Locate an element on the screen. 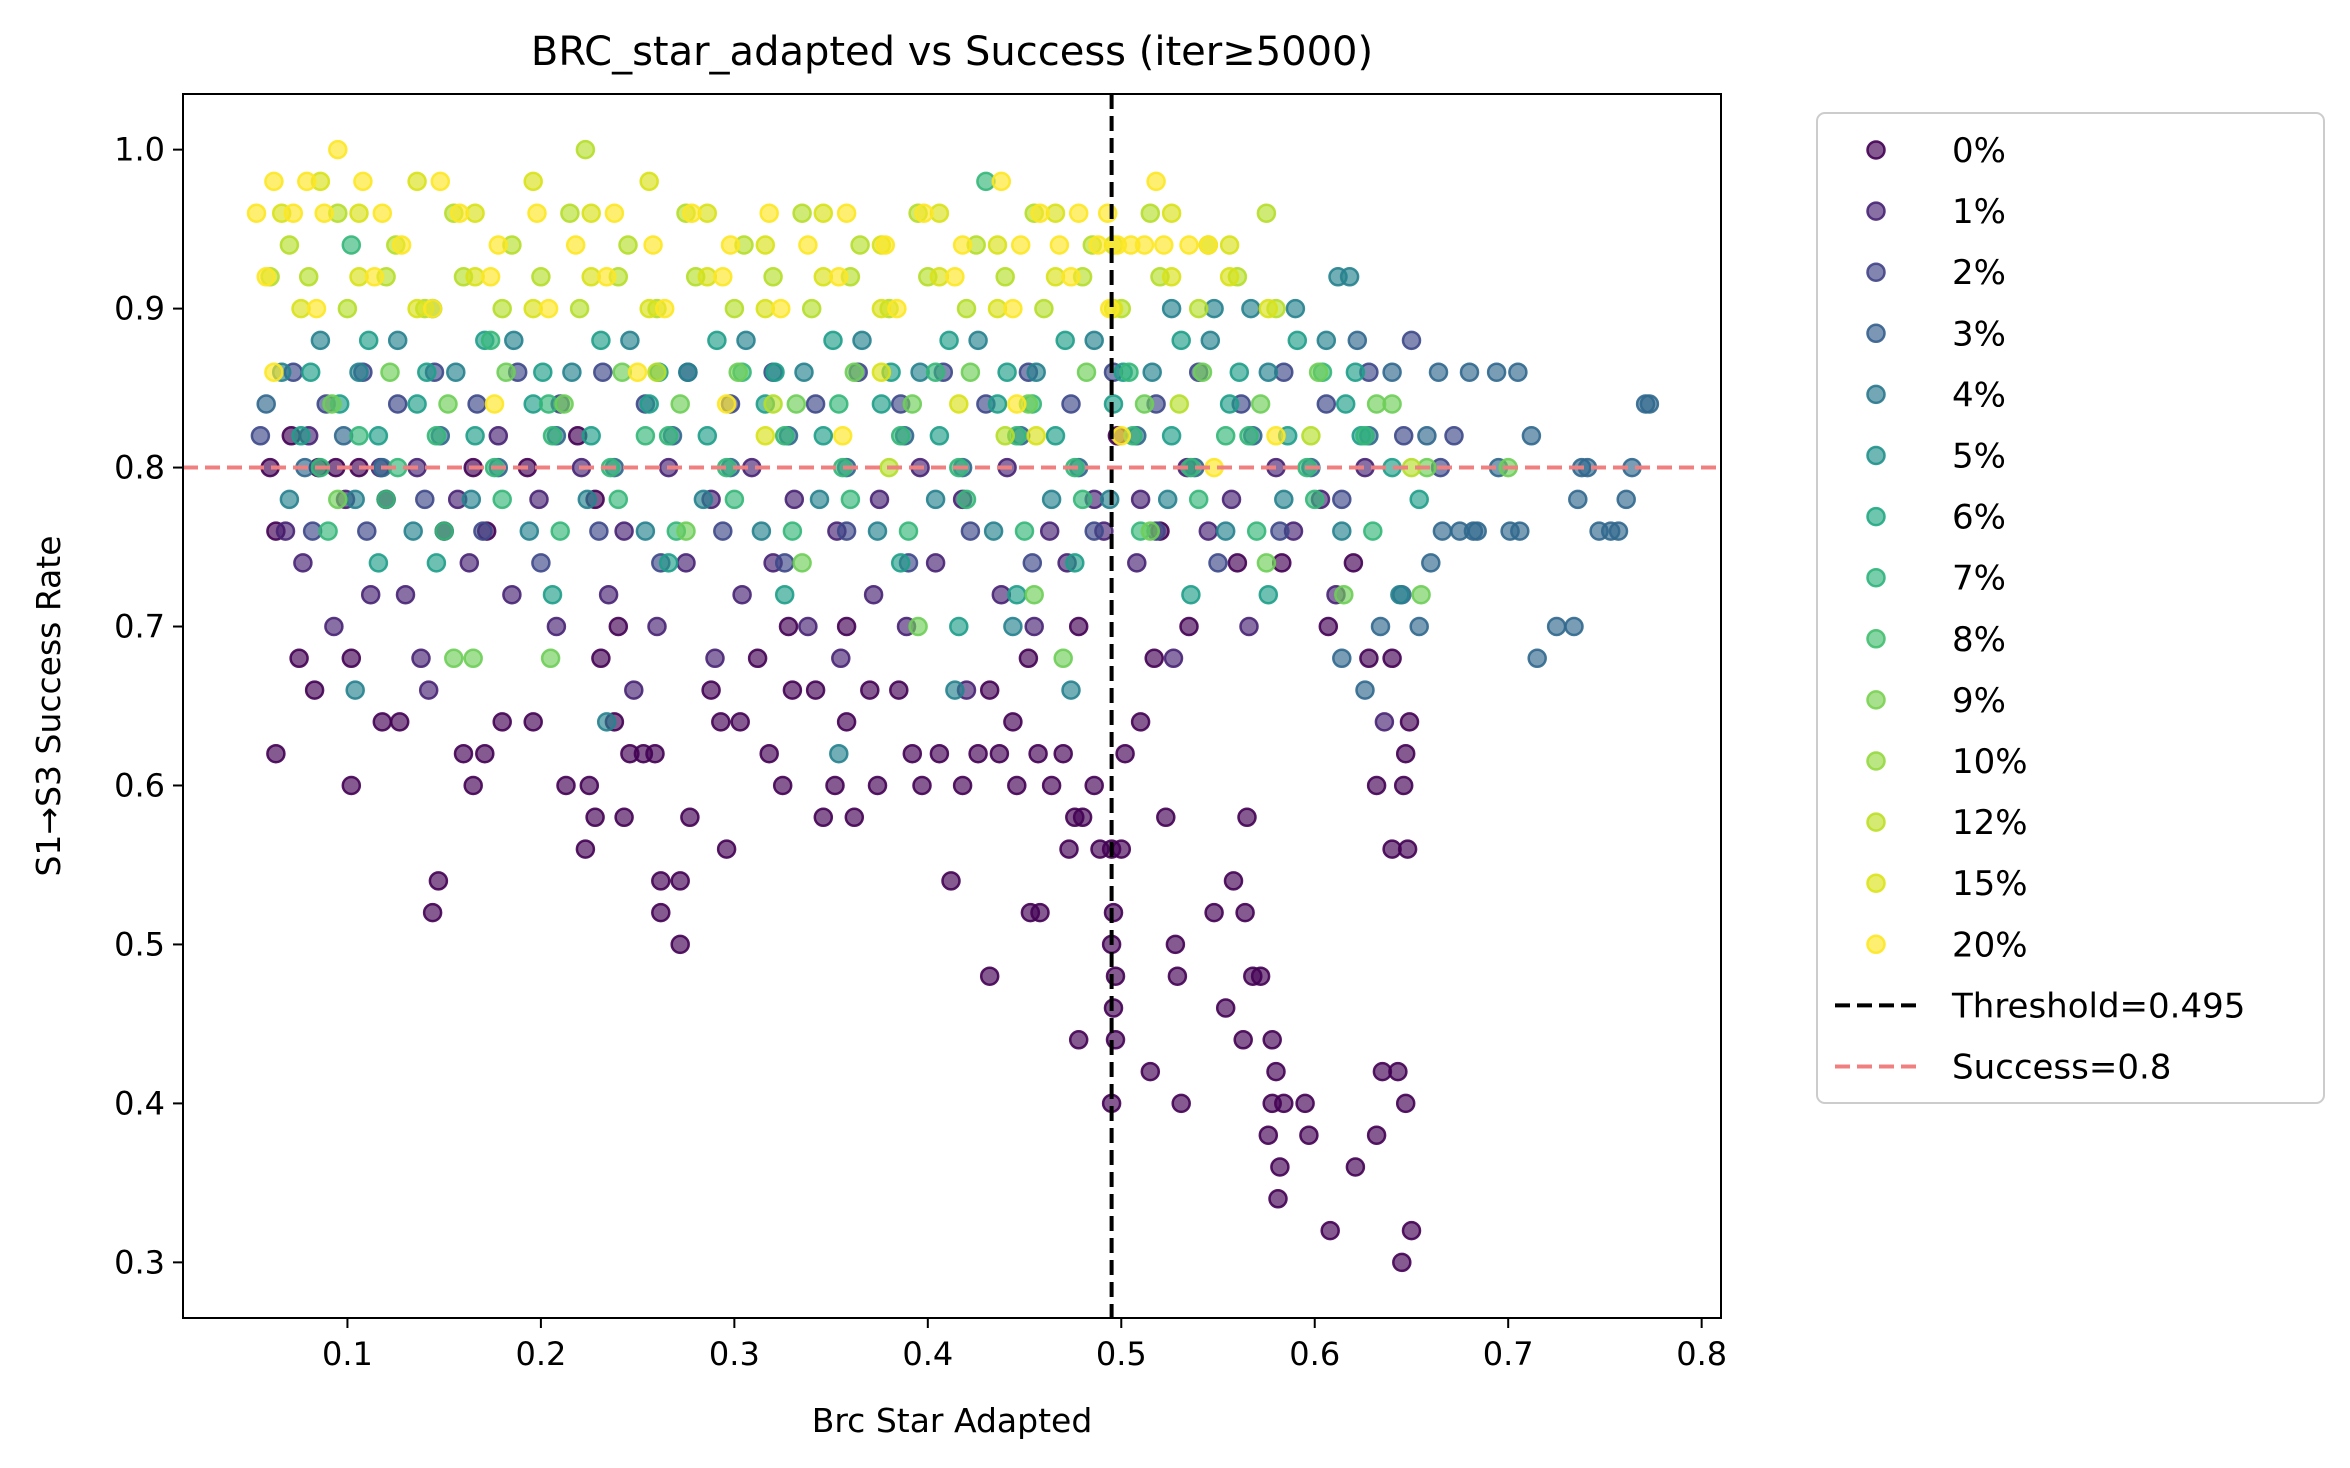 This screenshot has height=1468, width=2350. legend-label: 4% is located at coordinates (1979, 395).